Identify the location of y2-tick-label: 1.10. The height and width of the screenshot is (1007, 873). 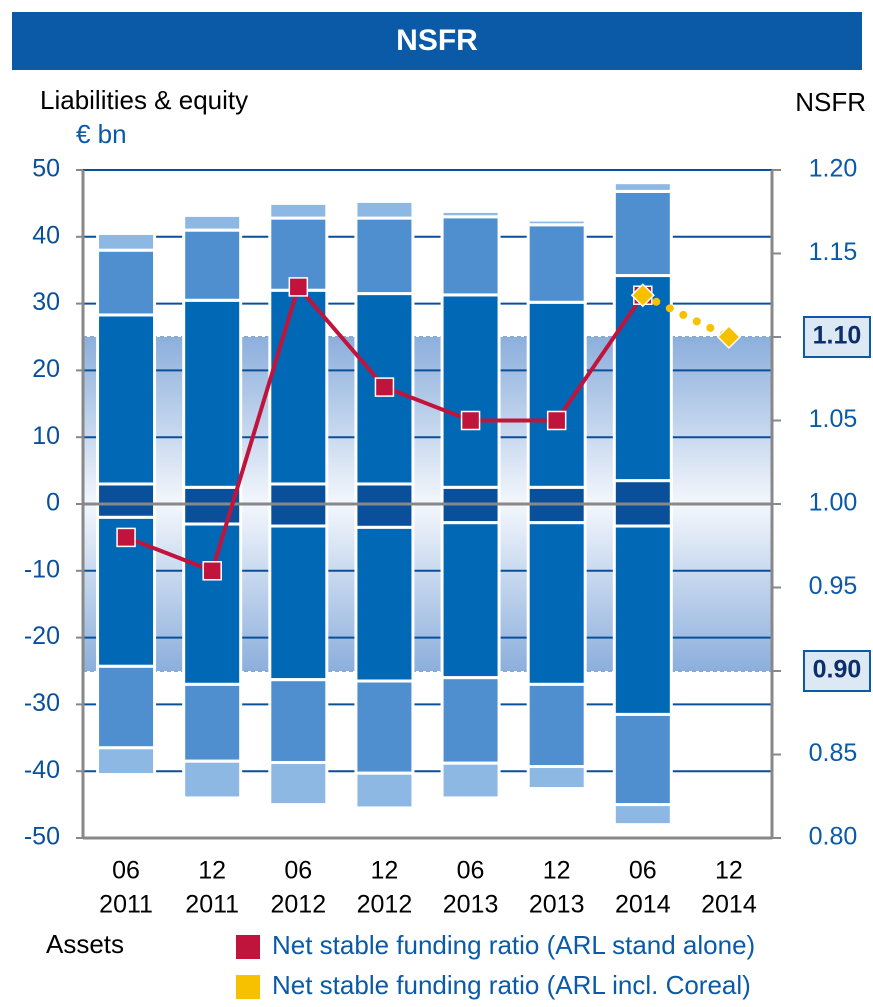
(837, 336).